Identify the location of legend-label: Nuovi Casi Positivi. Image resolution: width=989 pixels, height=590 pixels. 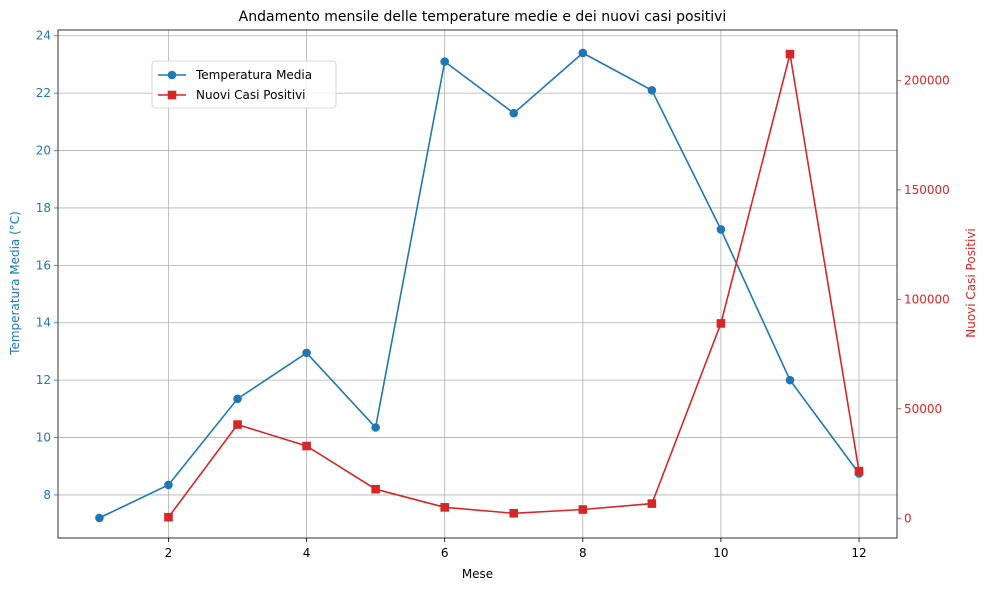
(251, 95).